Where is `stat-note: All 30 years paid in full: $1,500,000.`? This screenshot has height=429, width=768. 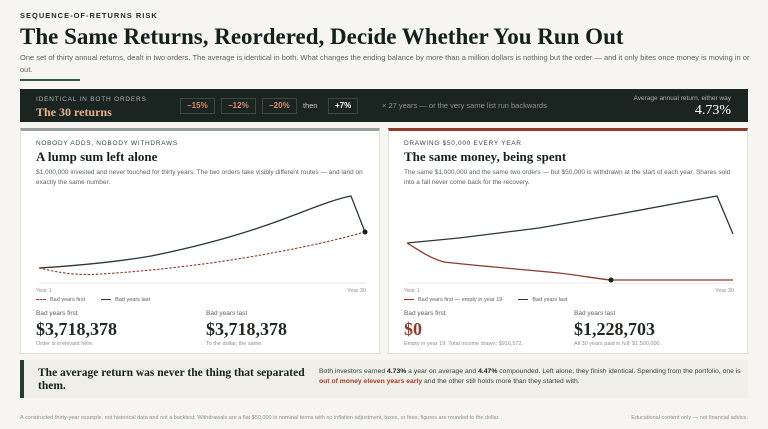 stat-note: All 30 years paid in full: $1,500,000. is located at coordinates (618, 344).